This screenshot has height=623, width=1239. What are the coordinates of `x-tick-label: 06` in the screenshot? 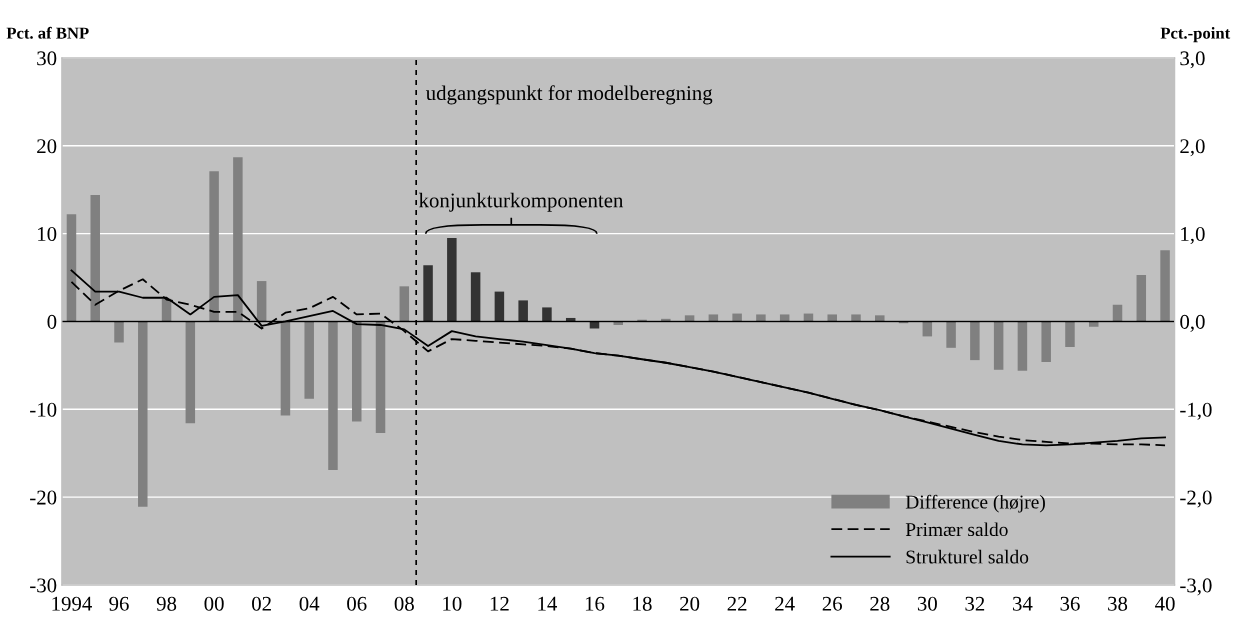 It's located at (357, 603).